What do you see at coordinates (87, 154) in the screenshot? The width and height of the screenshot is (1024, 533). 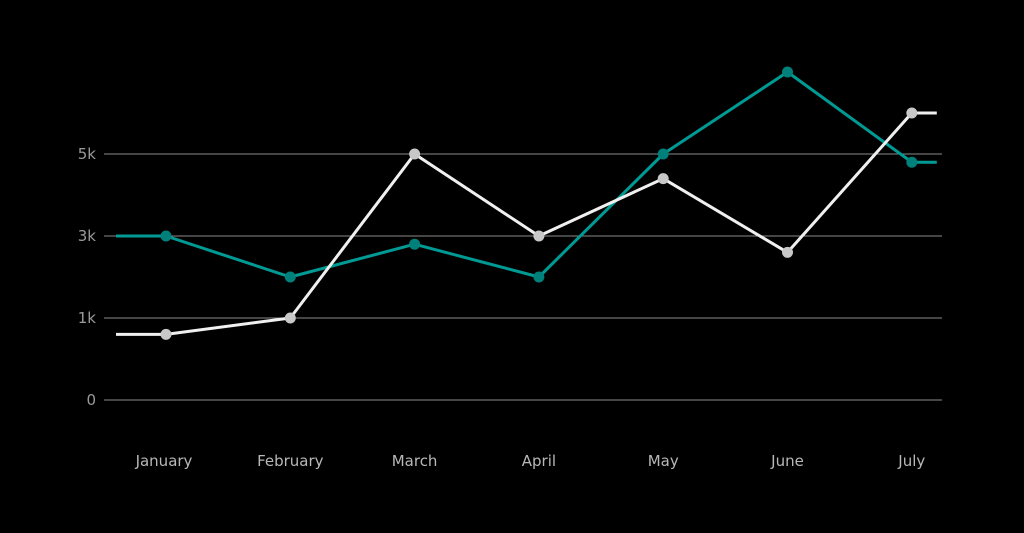 I see `y-tick-label: 5k` at bounding box center [87, 154].